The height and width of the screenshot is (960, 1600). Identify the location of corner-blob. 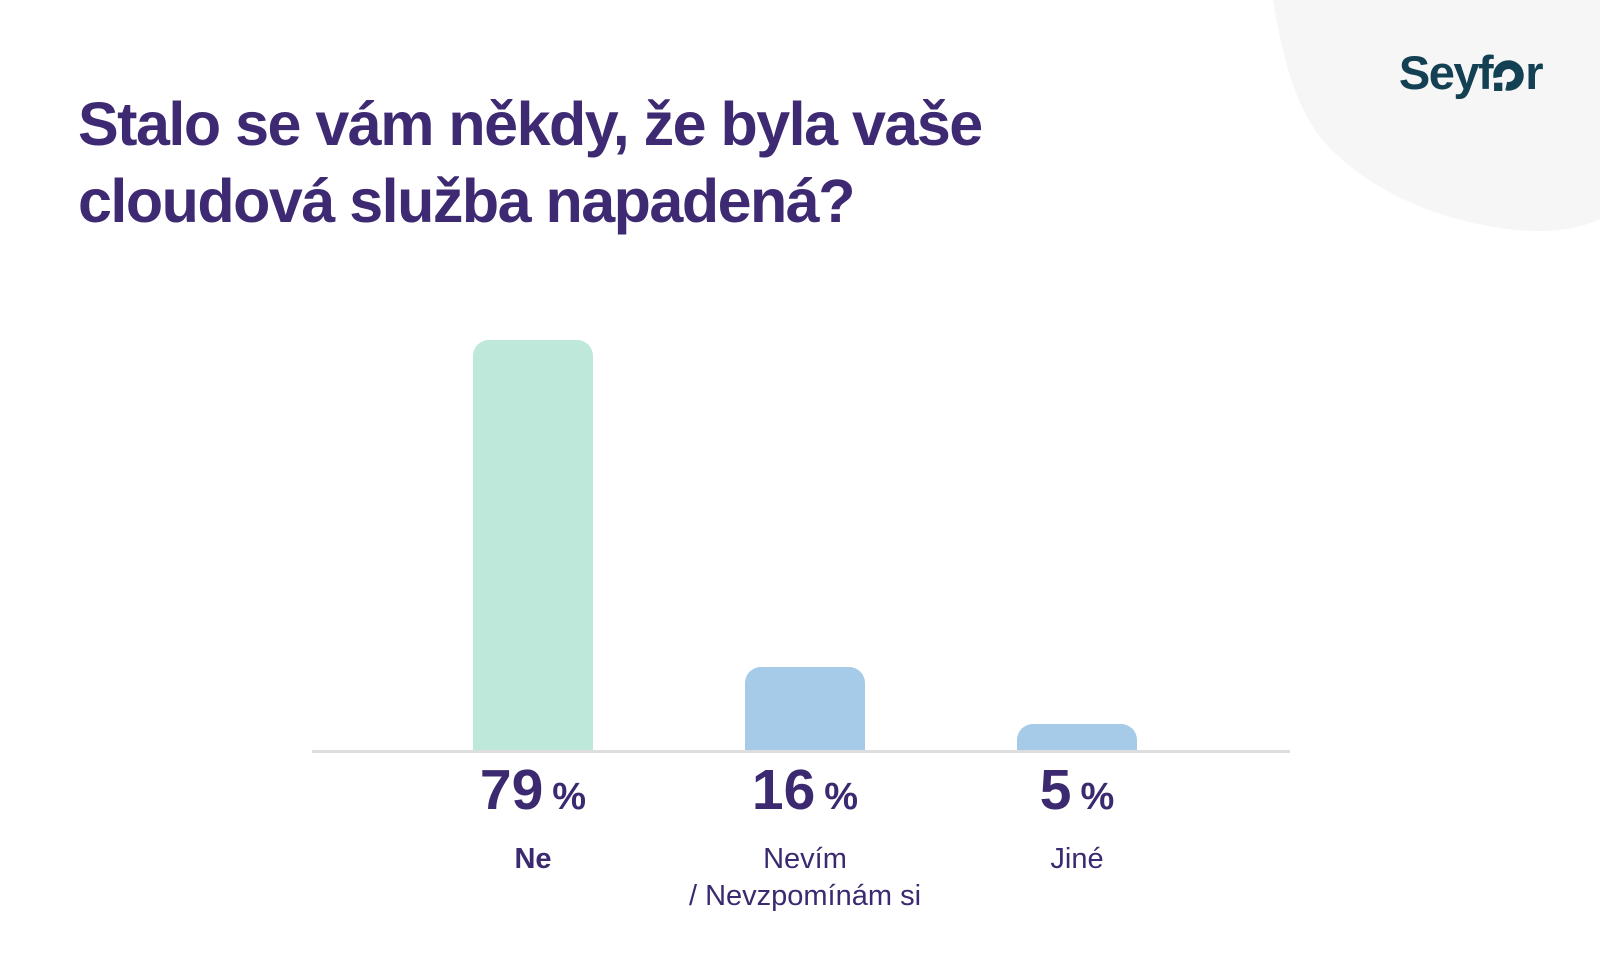
(1436, 115).